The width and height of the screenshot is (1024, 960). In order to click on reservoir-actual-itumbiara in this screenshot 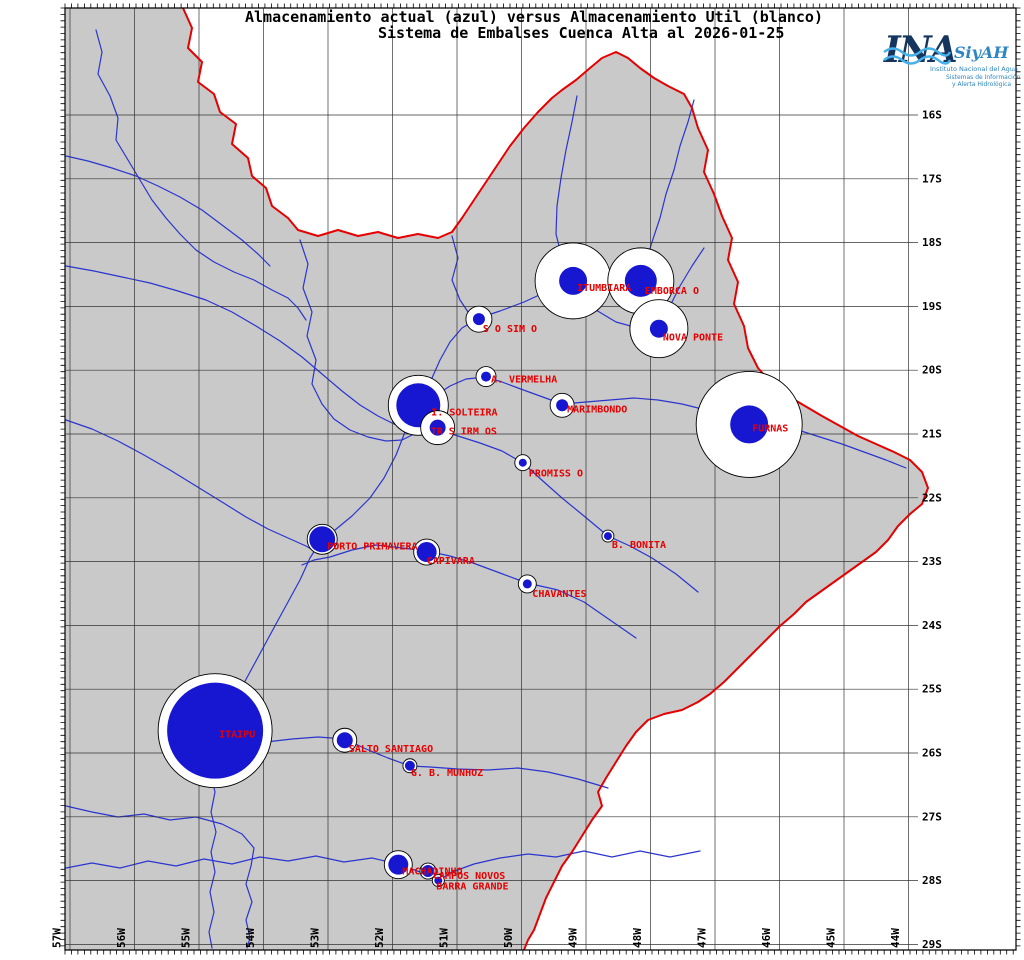, I will do `click(573, 280)`.